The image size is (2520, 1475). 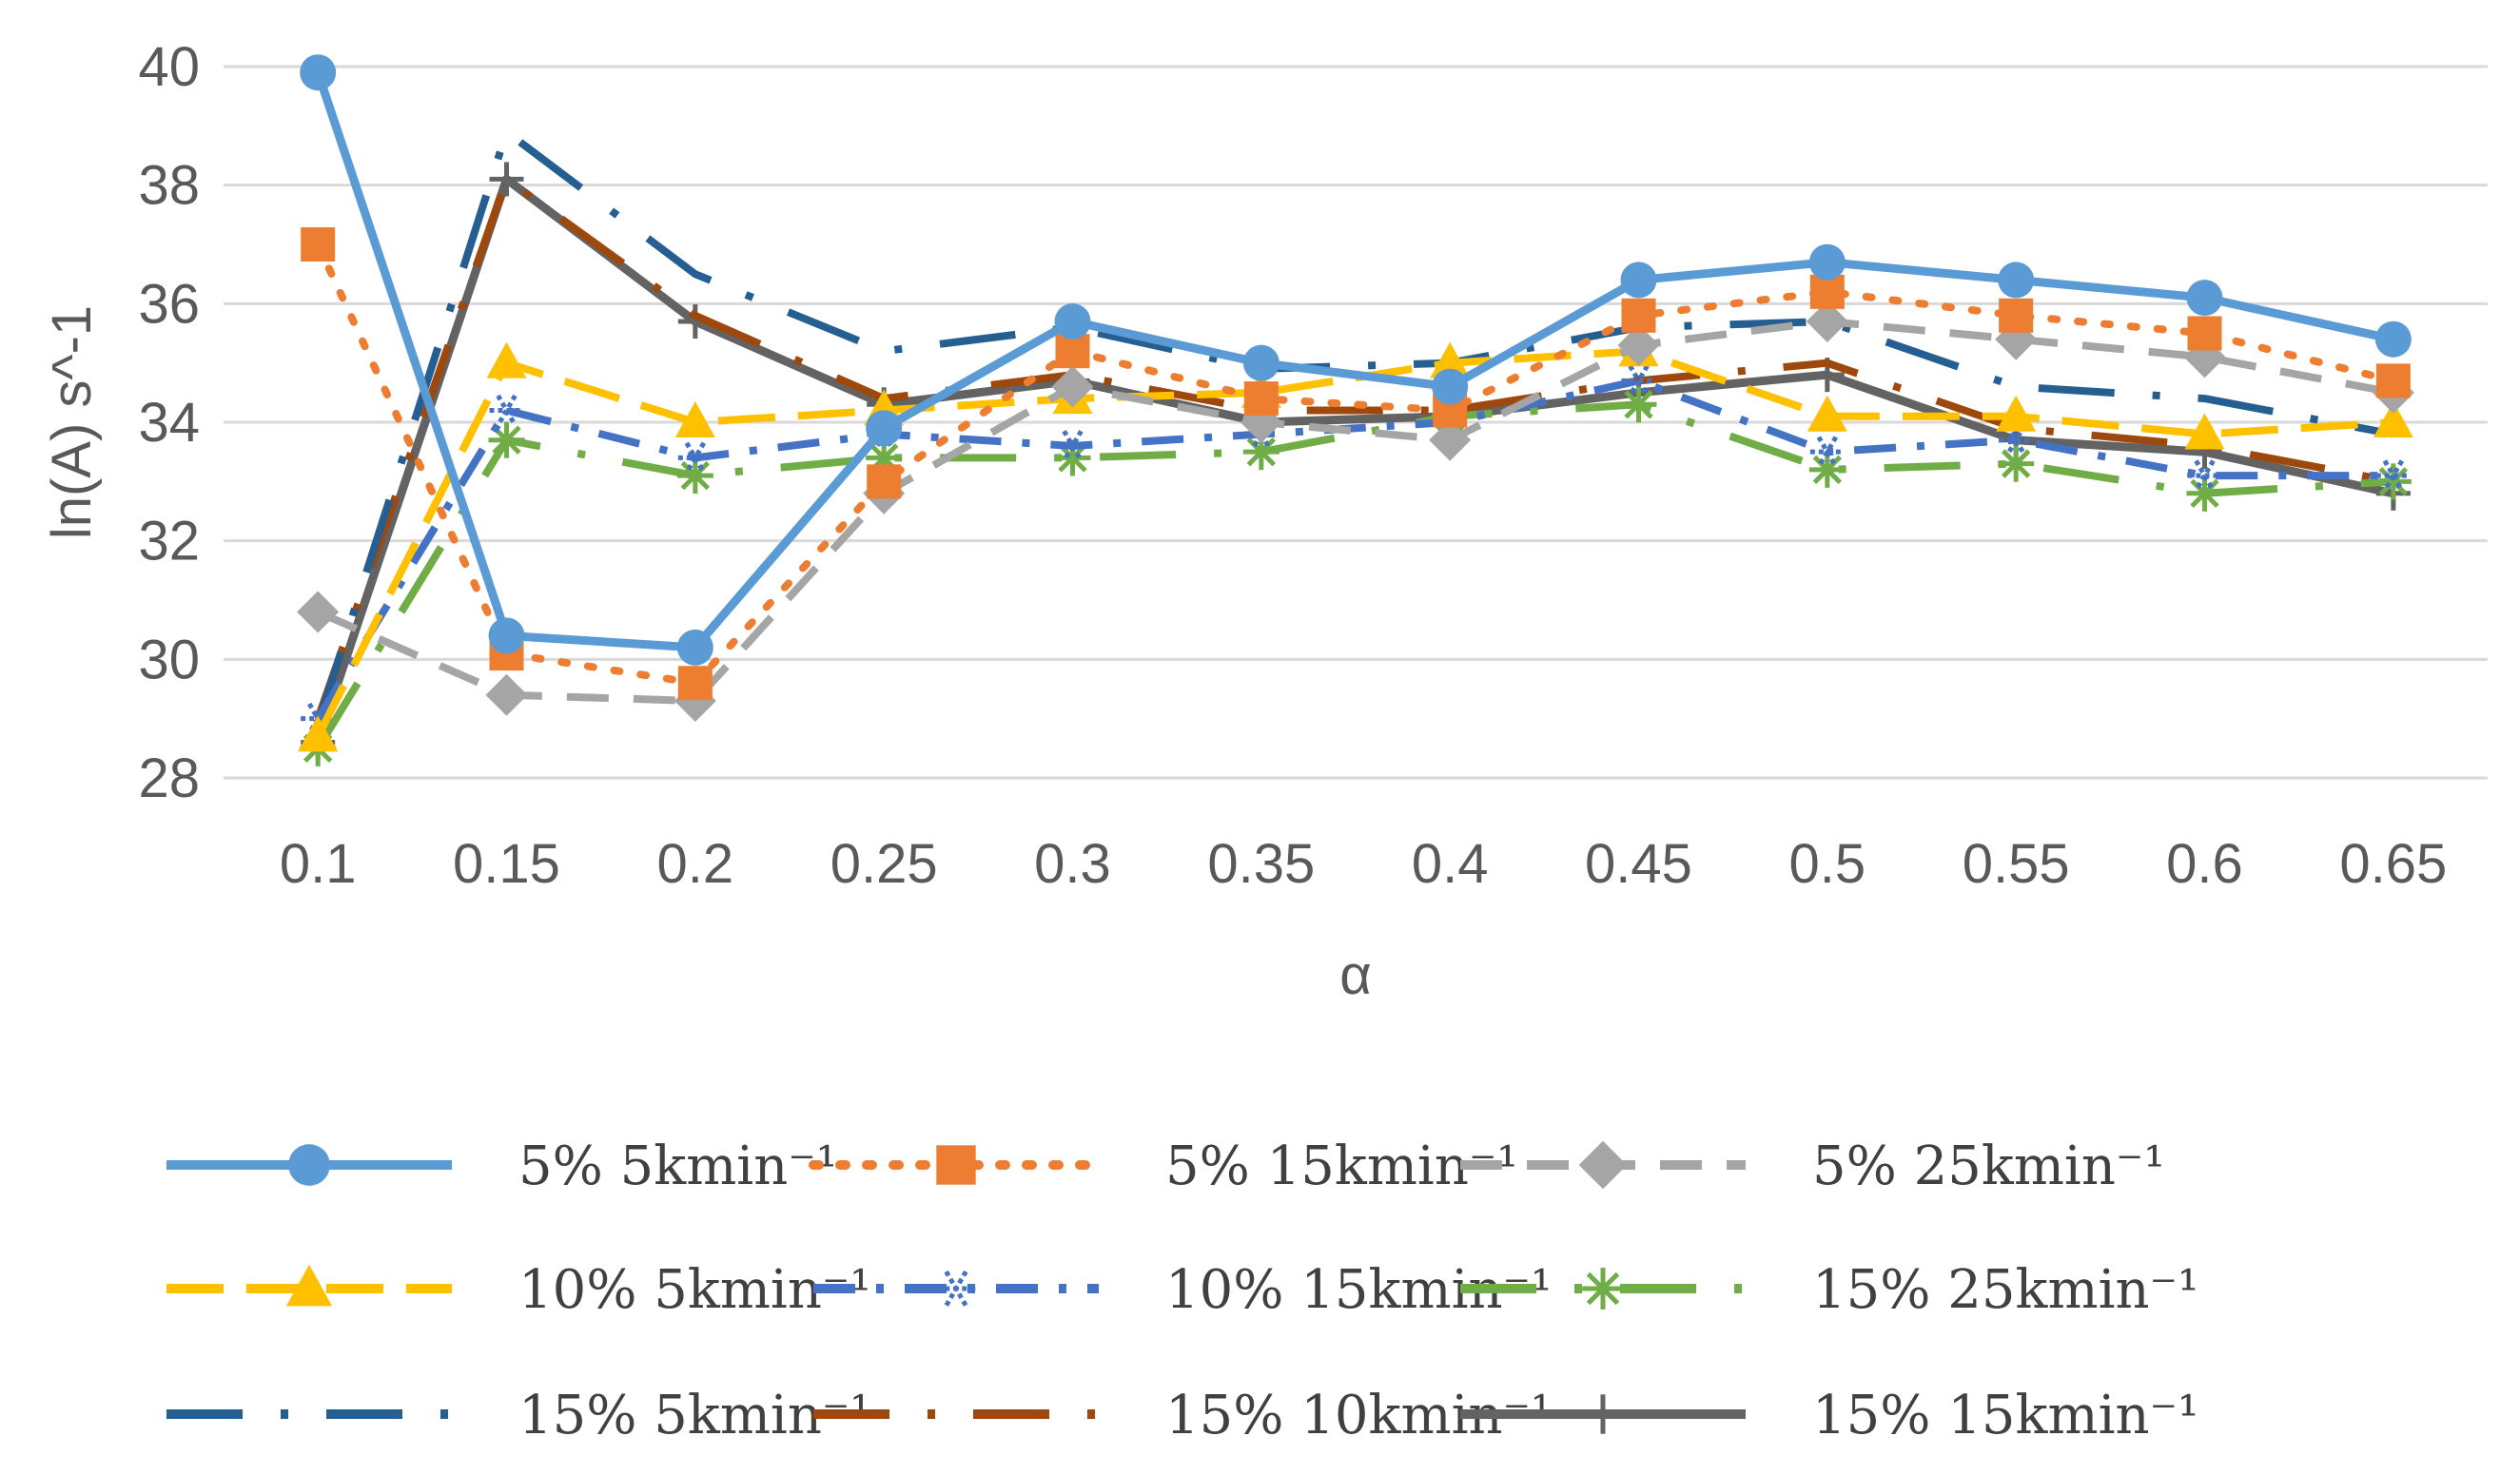 I want to click on x-axis-title: α, so click(x=1355, y=975).